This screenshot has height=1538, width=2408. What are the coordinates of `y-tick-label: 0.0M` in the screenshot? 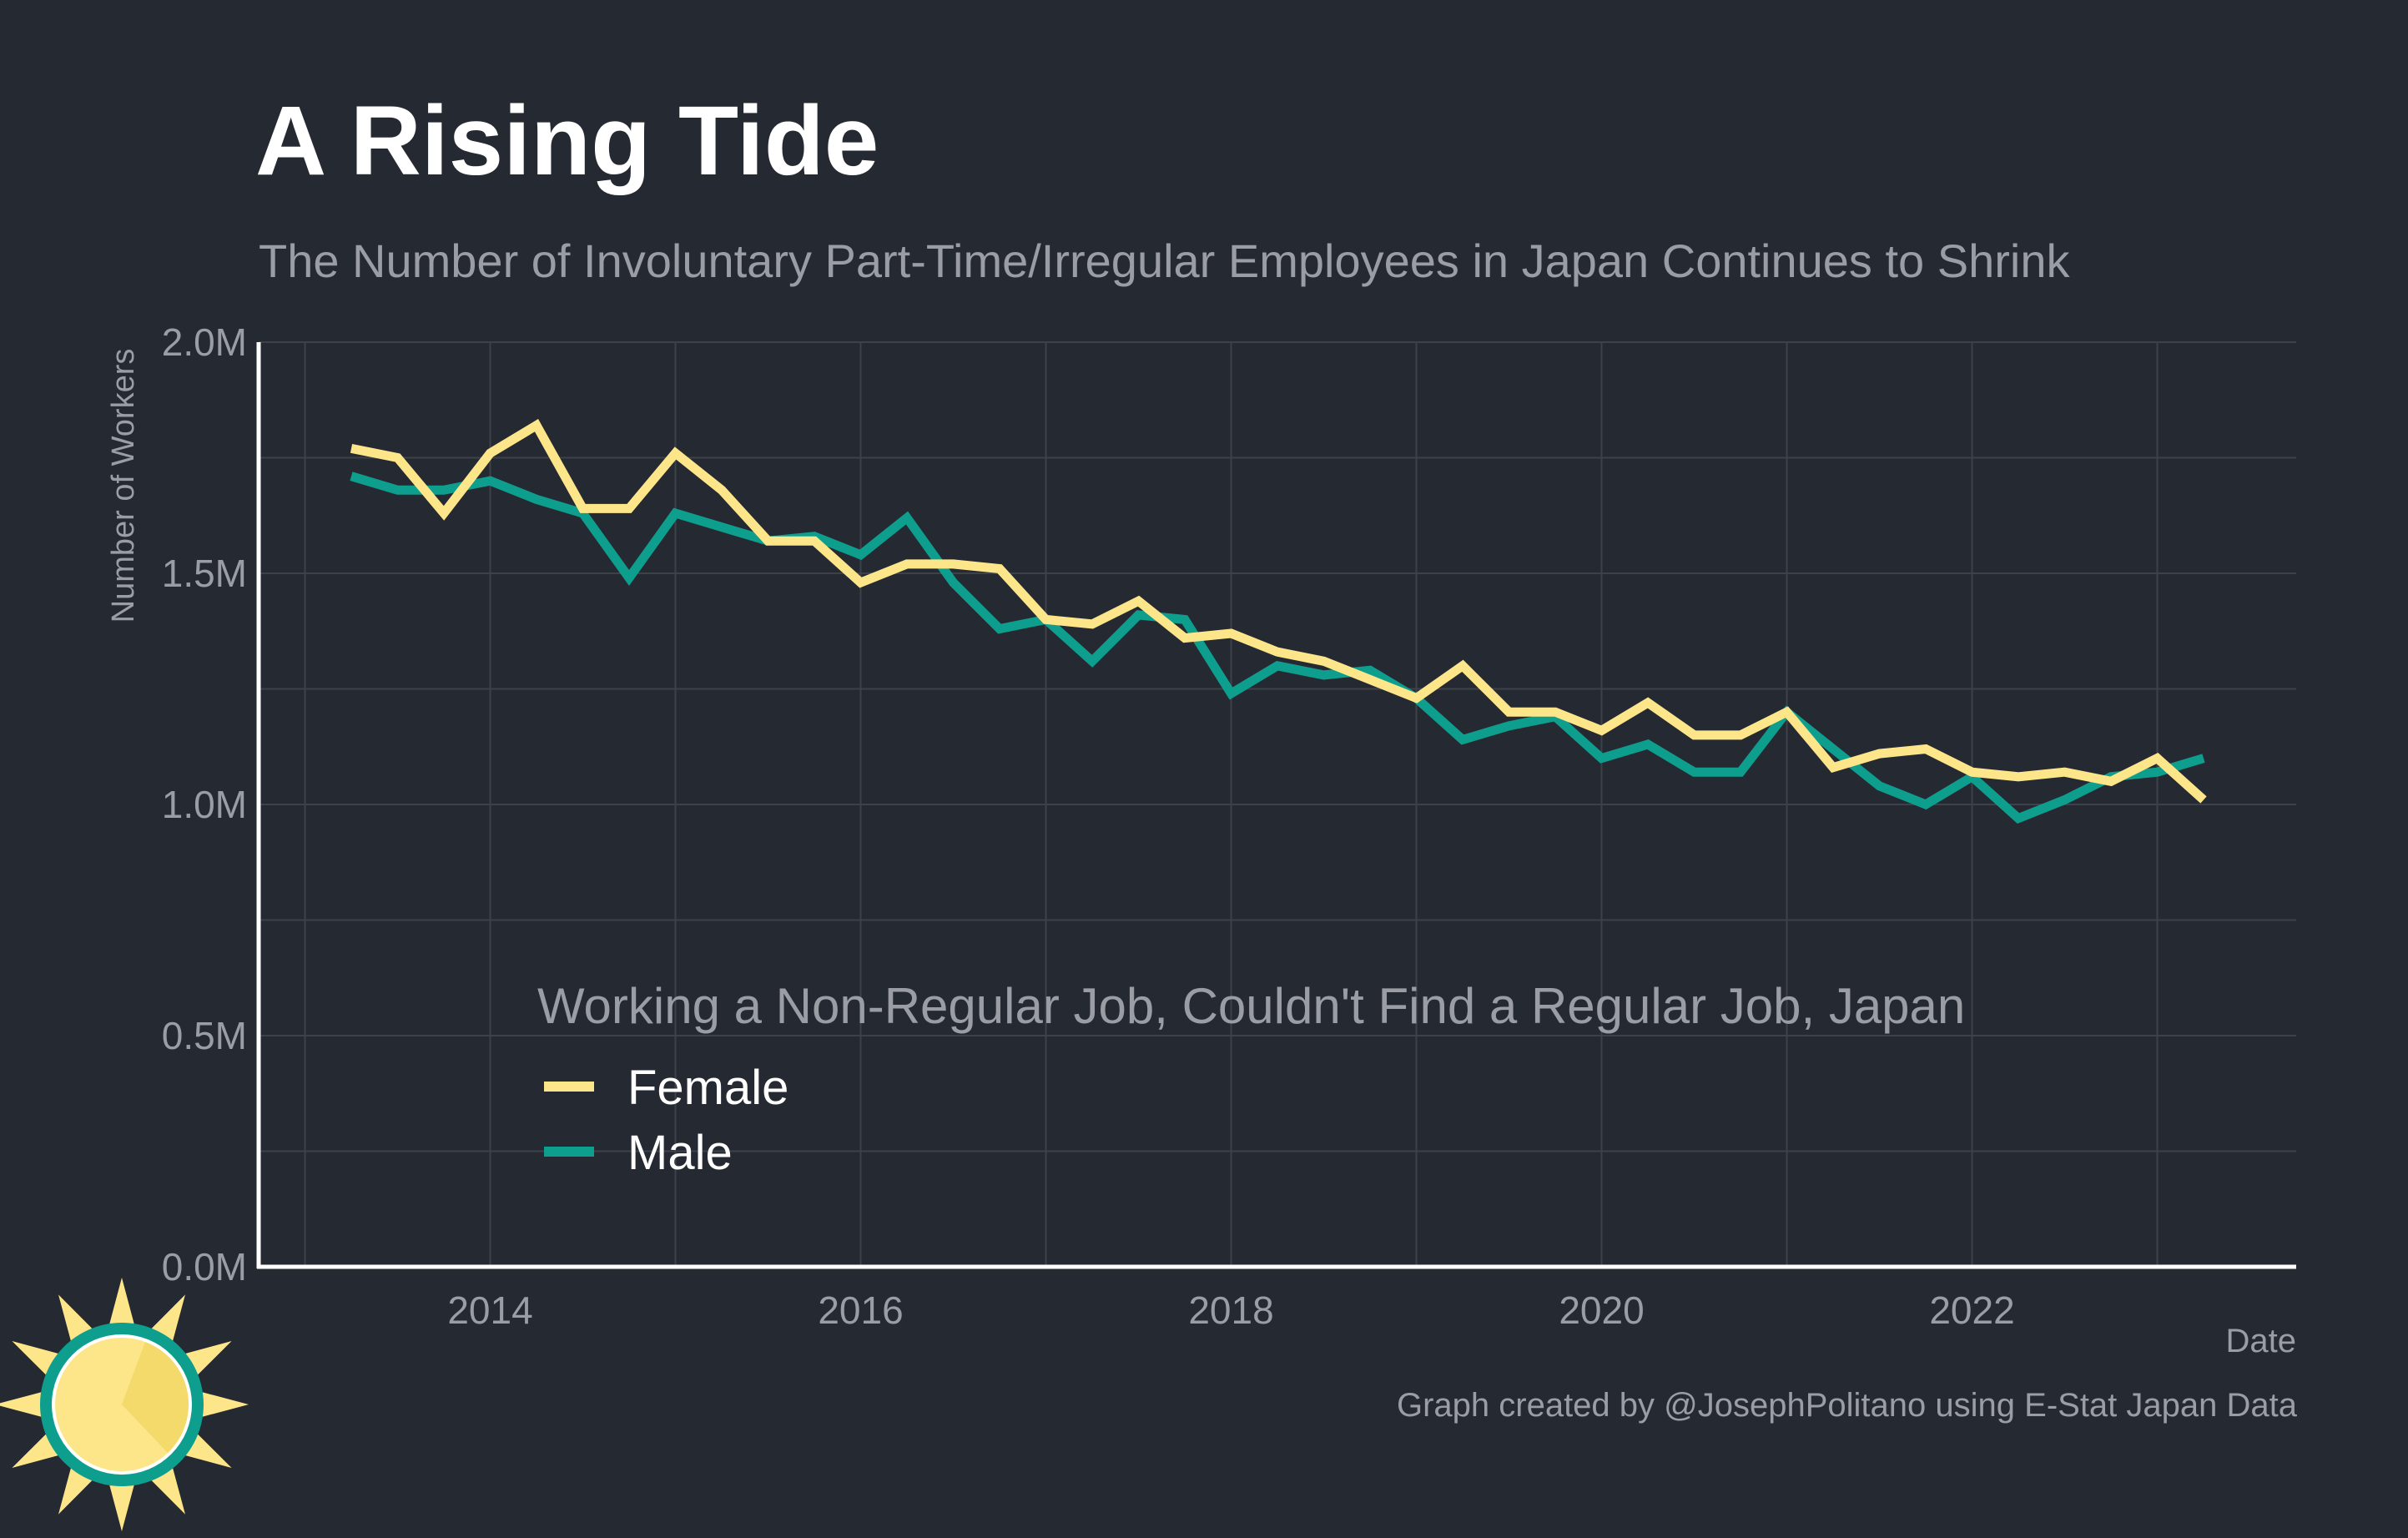 It's located at (204, 1266).